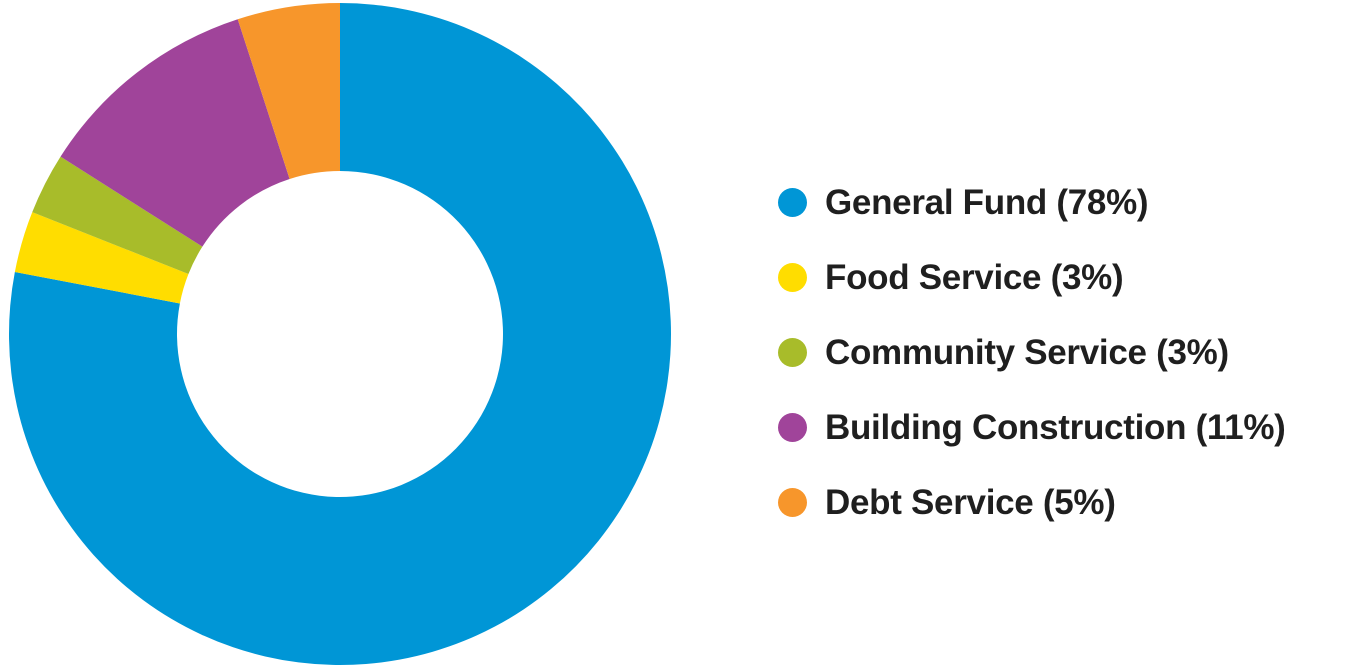 The width and height of the screenshot is (1369, 667). What do you see at coordinates (792, 502) in the screenshot?
I see `legend-swatch-debt-service` at bounding box center [792, 502].